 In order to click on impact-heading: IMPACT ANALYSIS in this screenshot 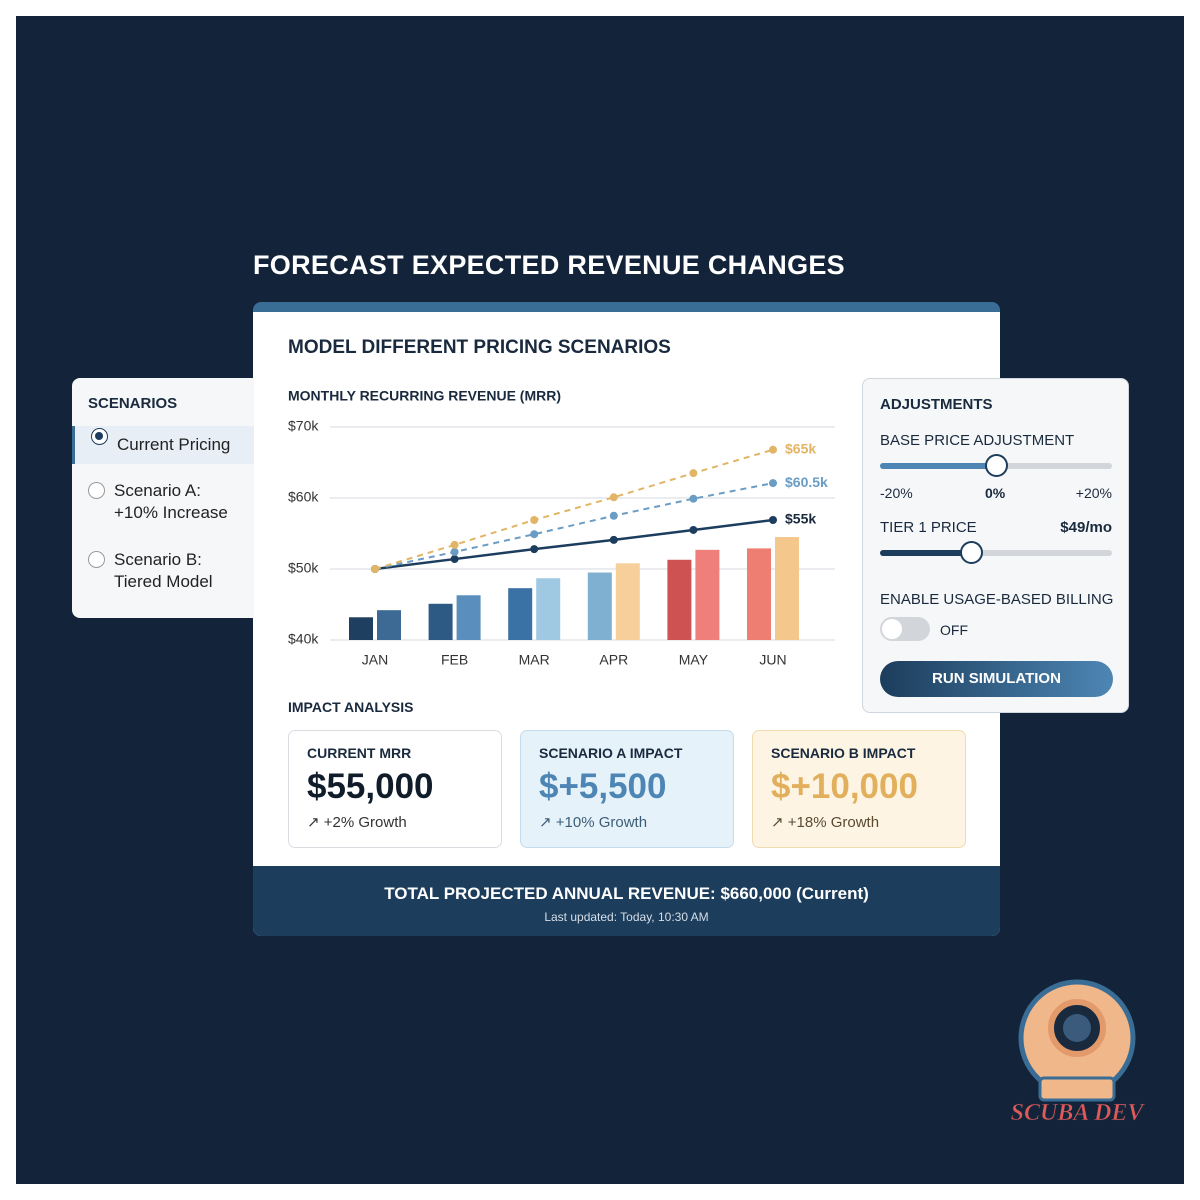, I will do `click(351, 707)`.